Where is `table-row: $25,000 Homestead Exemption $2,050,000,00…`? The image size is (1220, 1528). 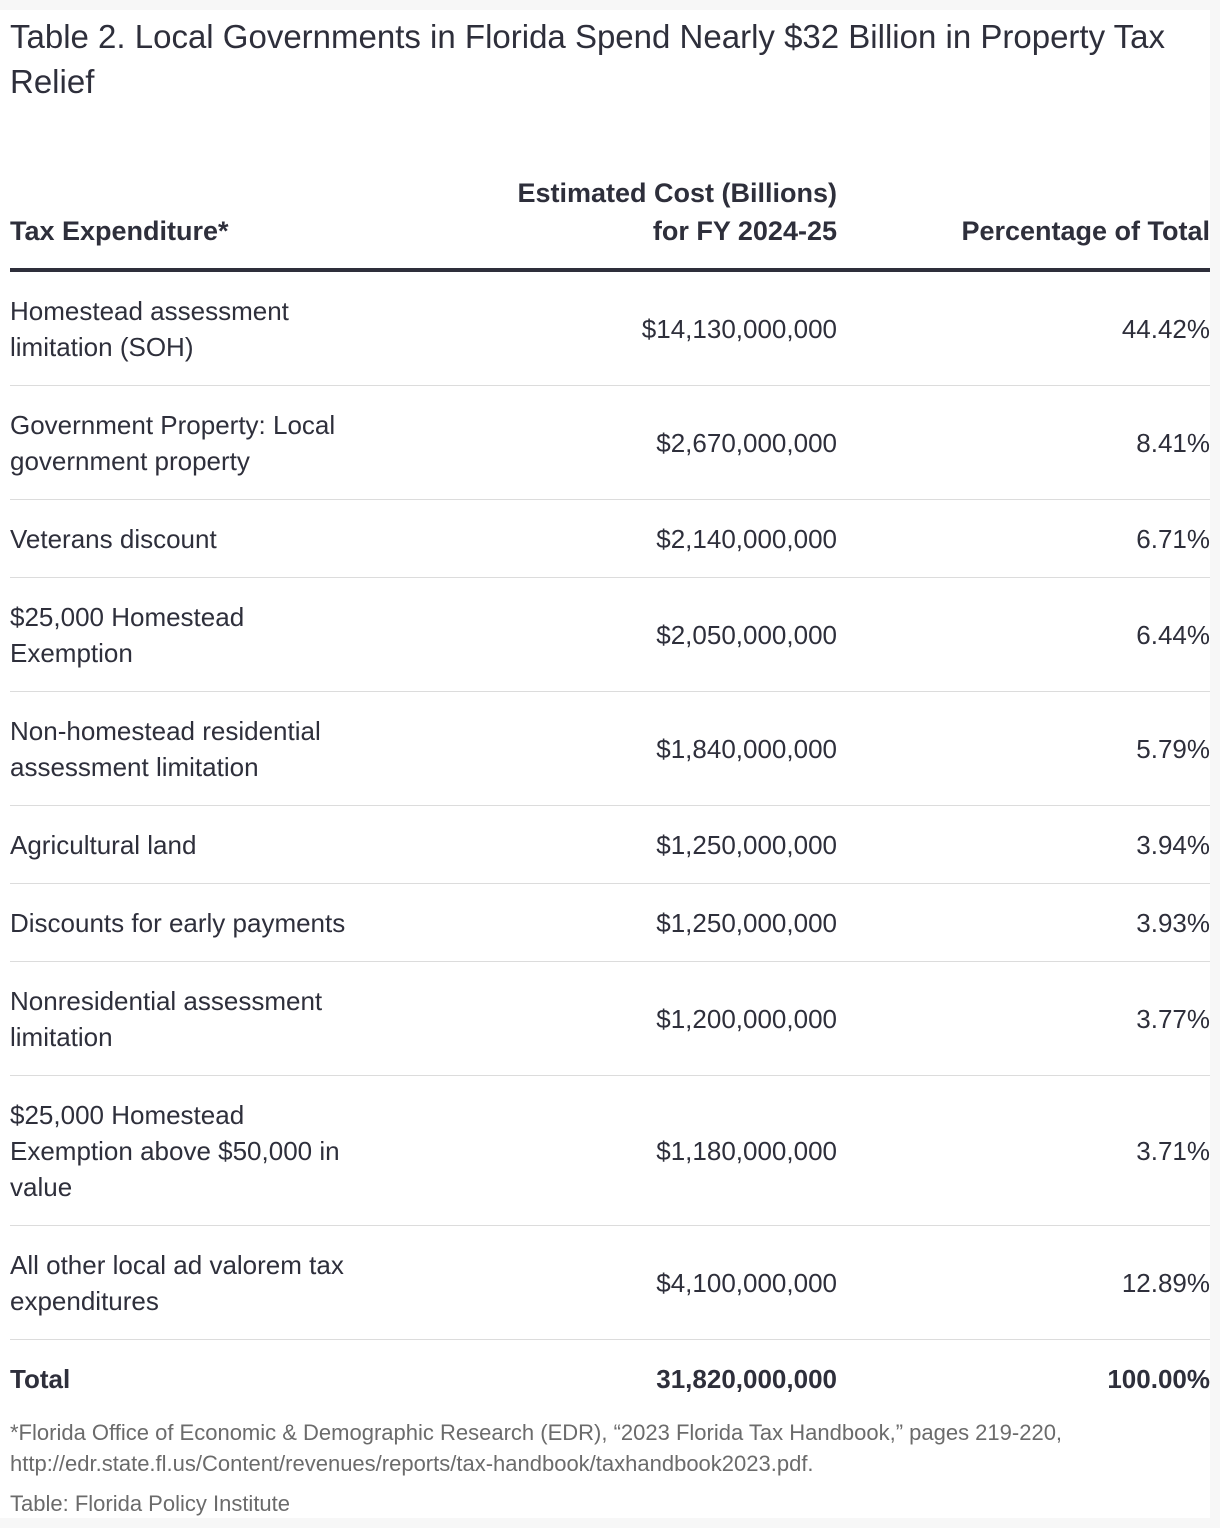 table-row: $25,000 Homestead Exemption $2,050,000,00… is located at coordinates (610, 634).